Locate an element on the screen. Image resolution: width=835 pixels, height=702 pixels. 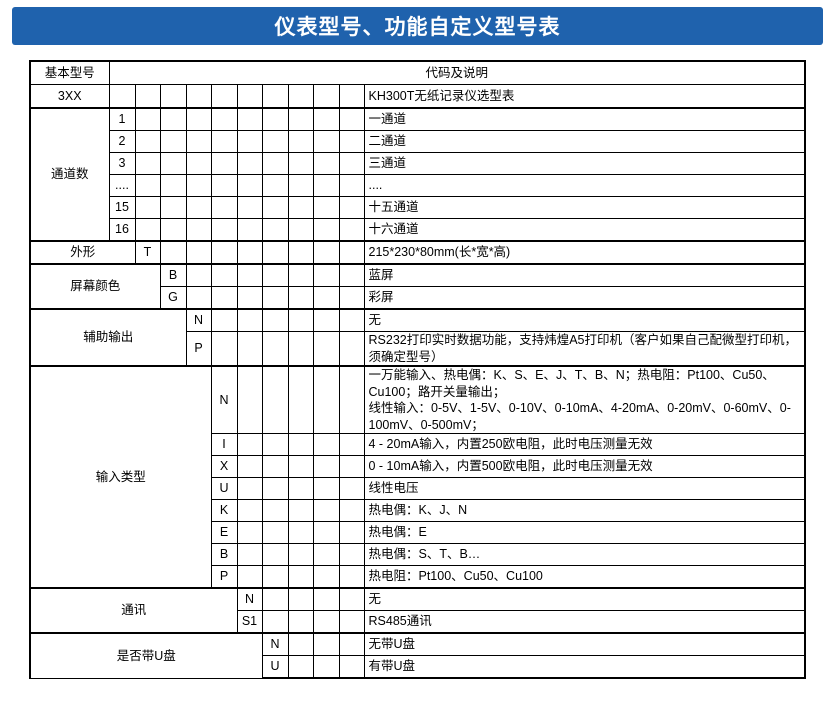
section-label-1: 通道数 is located at coordinates (69, 174).